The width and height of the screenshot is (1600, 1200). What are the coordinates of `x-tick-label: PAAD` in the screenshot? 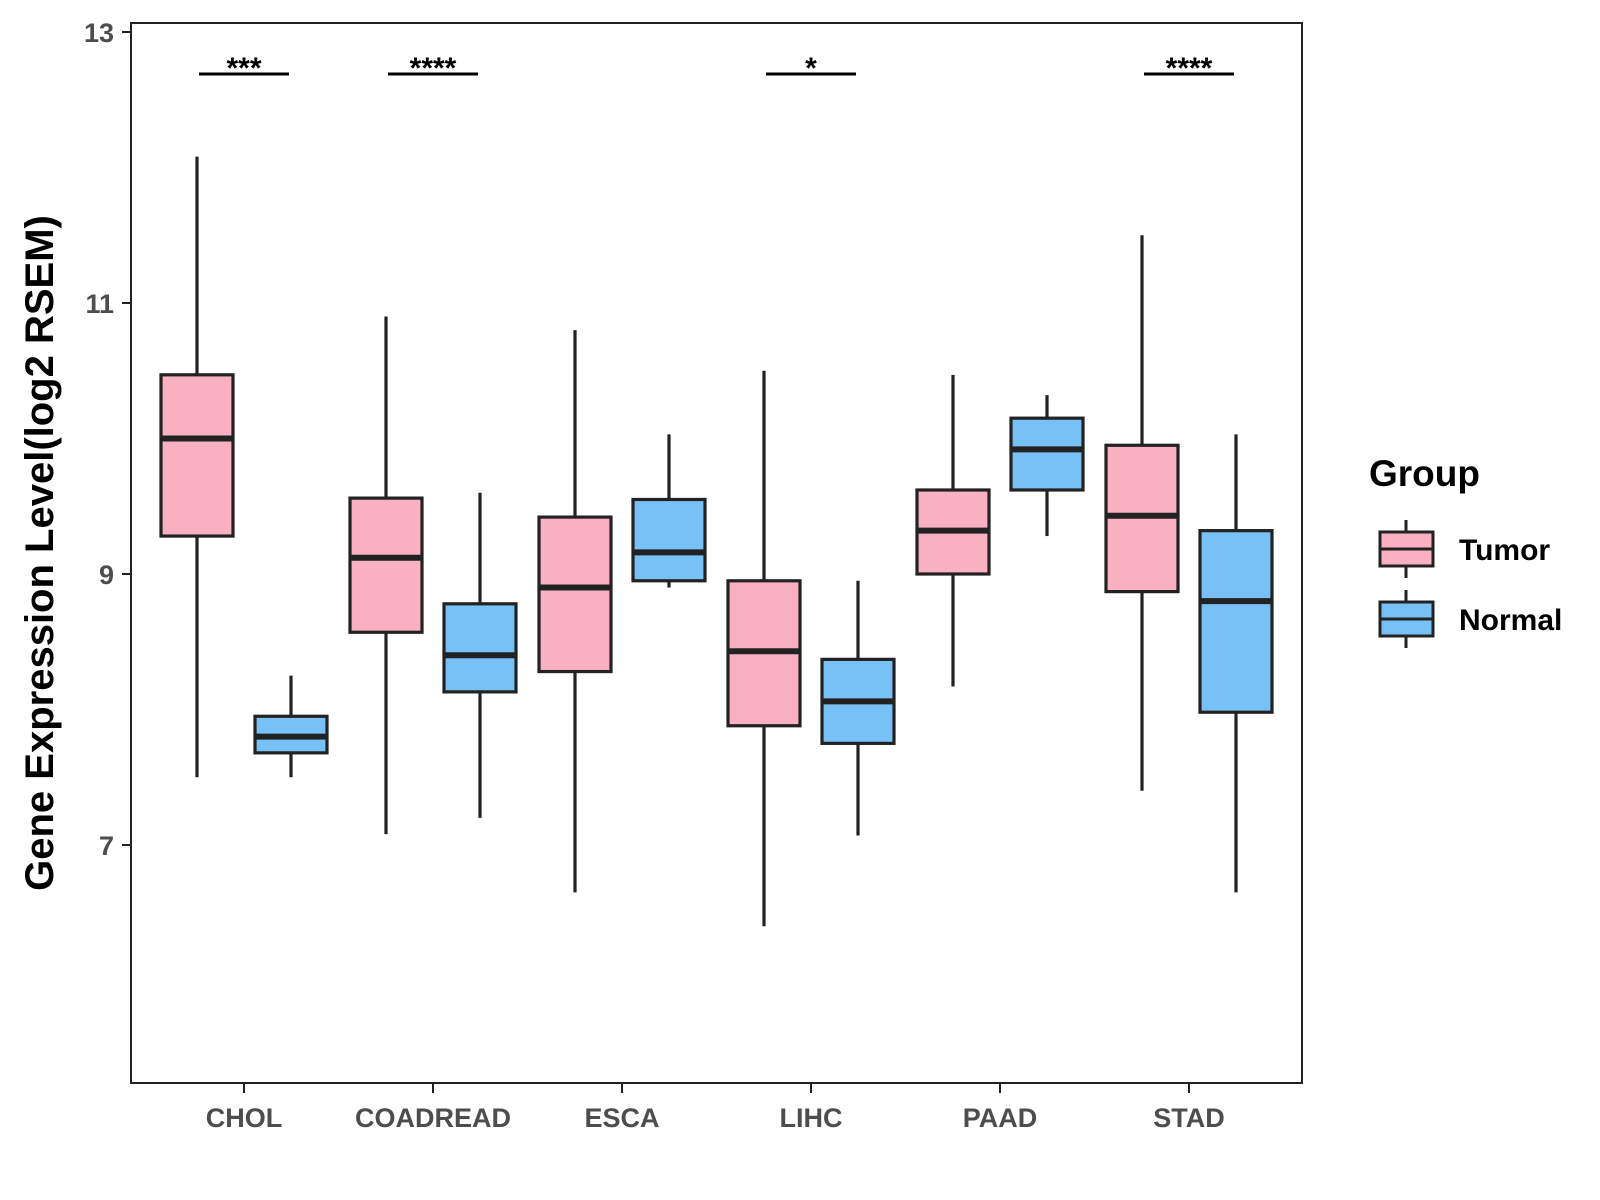 It's located at (1000, 1118).